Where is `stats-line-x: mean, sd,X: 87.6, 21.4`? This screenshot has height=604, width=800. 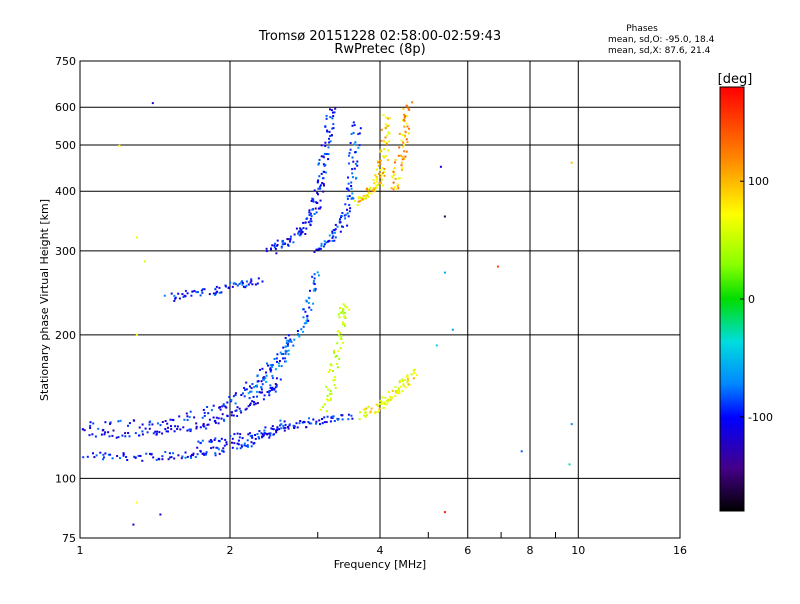 stats-line-x: mean, sd,X: 87.6, 21.4 is located at coordinates (659, 51).